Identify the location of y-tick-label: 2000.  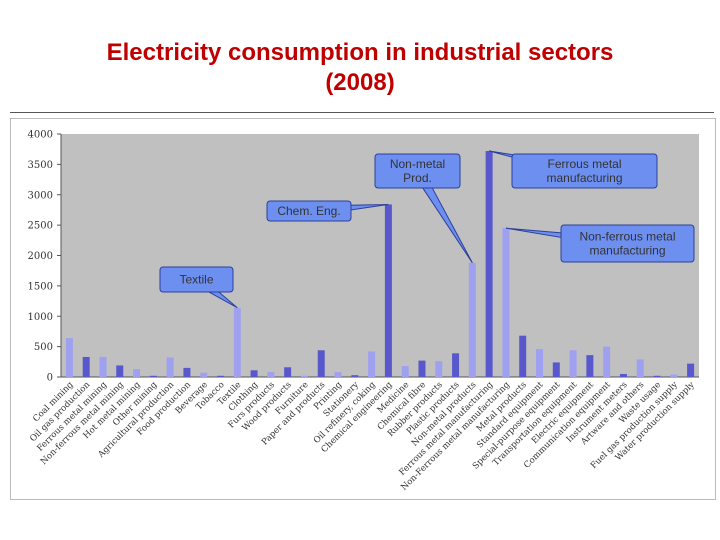
(40, 256).